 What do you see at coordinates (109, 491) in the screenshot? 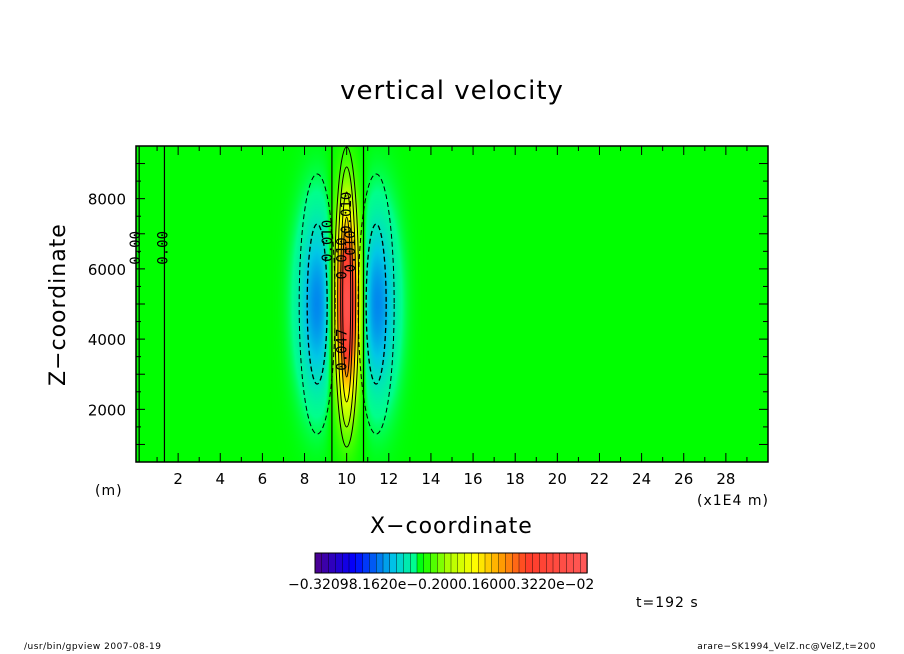
I see `x-unit-left: (m)` at bounding box center [109, 491].